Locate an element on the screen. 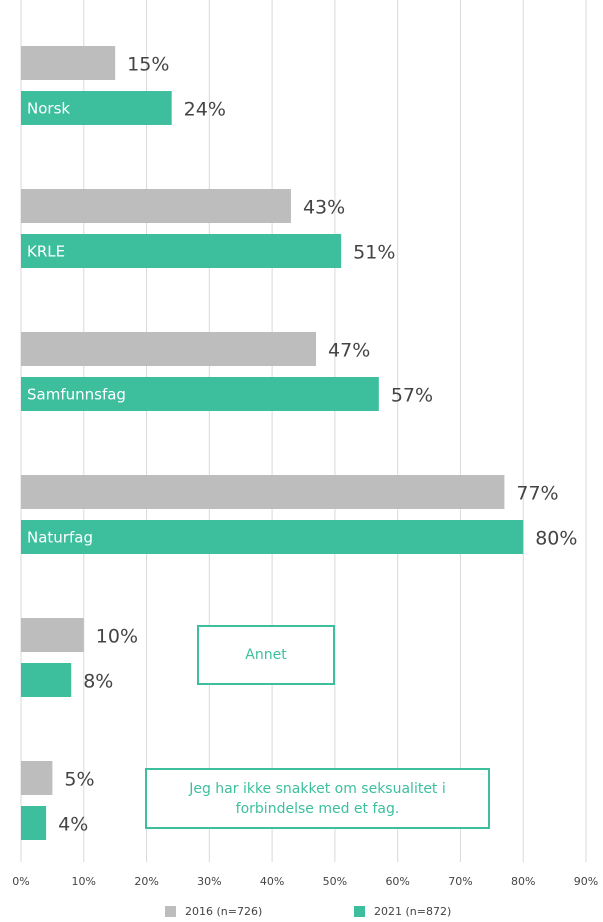 The width and height of the screenshot is (603, 922). value-label: 10% is located at coordinates (117, 637).